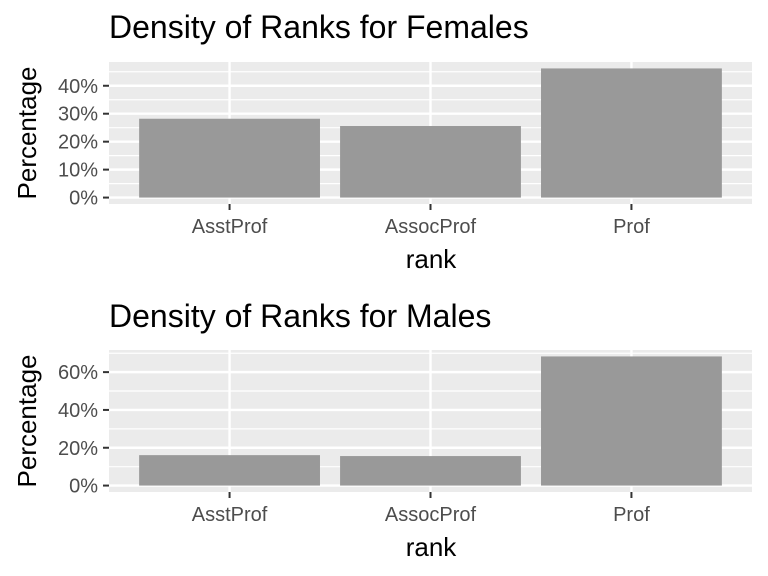 Image resolution: width=768 pixels, height=576 pixels. I want to click on y-tick-label: 10%, so click(78, 171).